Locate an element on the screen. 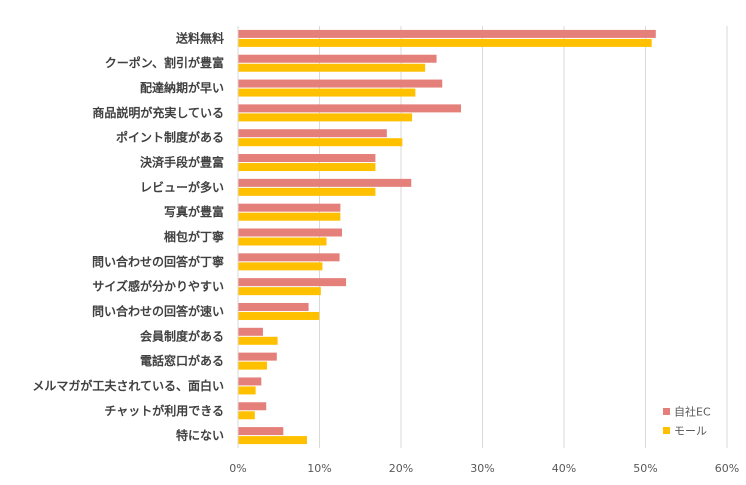  category-label: 電話窓口がある is located at coordinates (182, 360).